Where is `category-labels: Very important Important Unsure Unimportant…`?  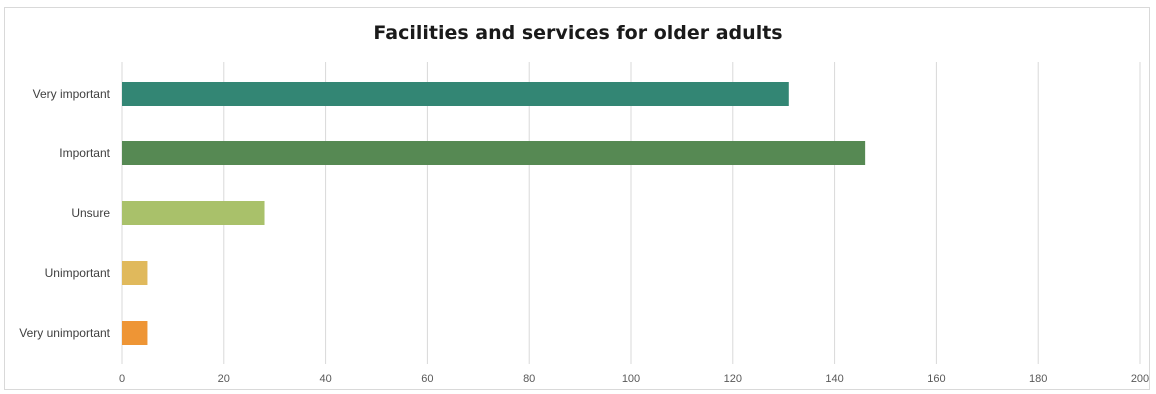 category-labels: Very important Important Unsure Unimportant… is located at coordinates (64, 213).